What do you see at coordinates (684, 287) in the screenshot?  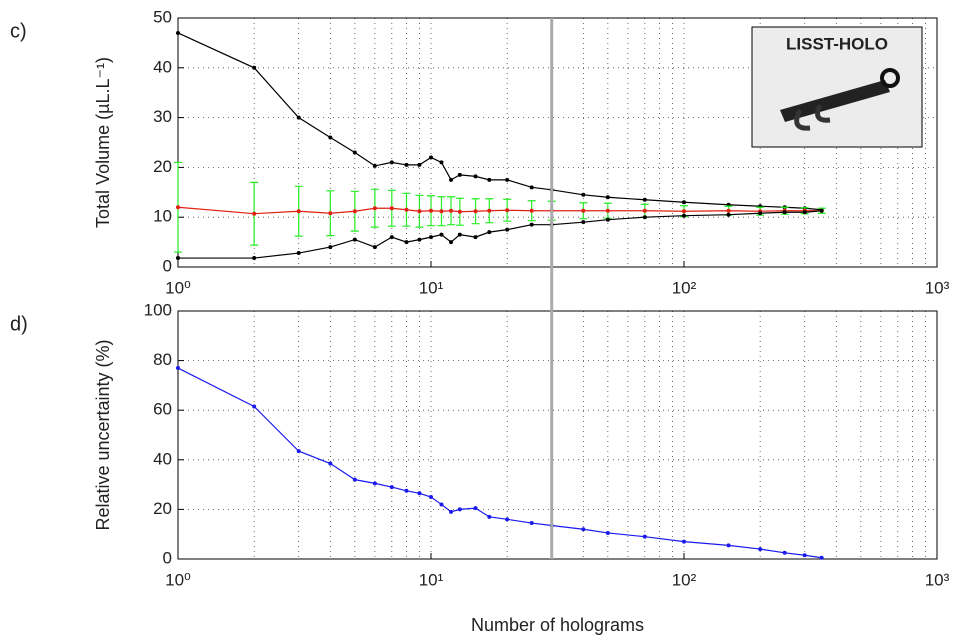 I see `x-tick-label: 10²` at bounding box center [684, 287].